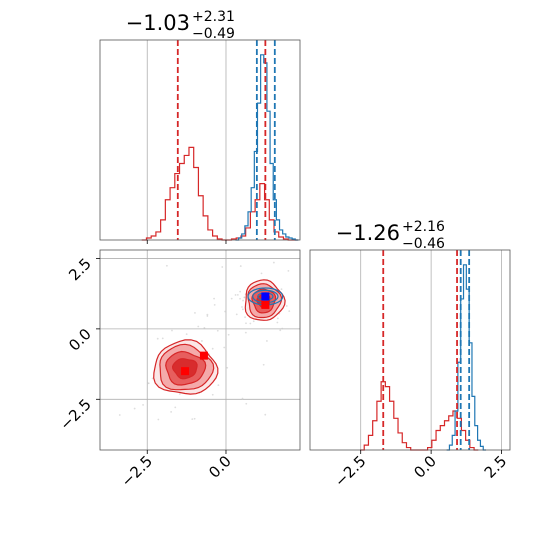 This screenshot has height=550, width=550. What do you see at coordinates (368, 233) in the screenshot?
I see `title-param-2-median: −1.26` at bounding box center [368, 233].